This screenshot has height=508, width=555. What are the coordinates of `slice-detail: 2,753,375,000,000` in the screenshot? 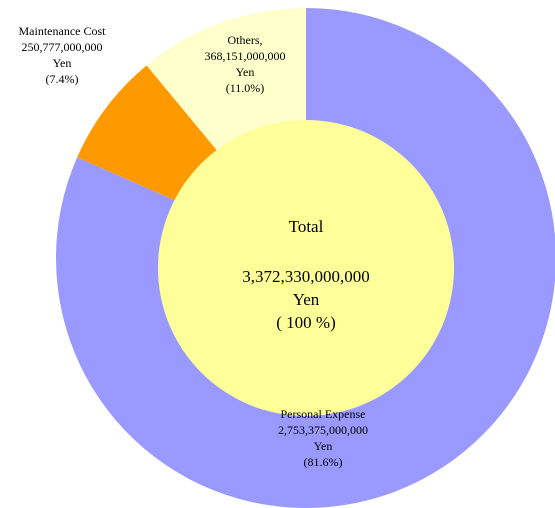 It's located at (323, 430).